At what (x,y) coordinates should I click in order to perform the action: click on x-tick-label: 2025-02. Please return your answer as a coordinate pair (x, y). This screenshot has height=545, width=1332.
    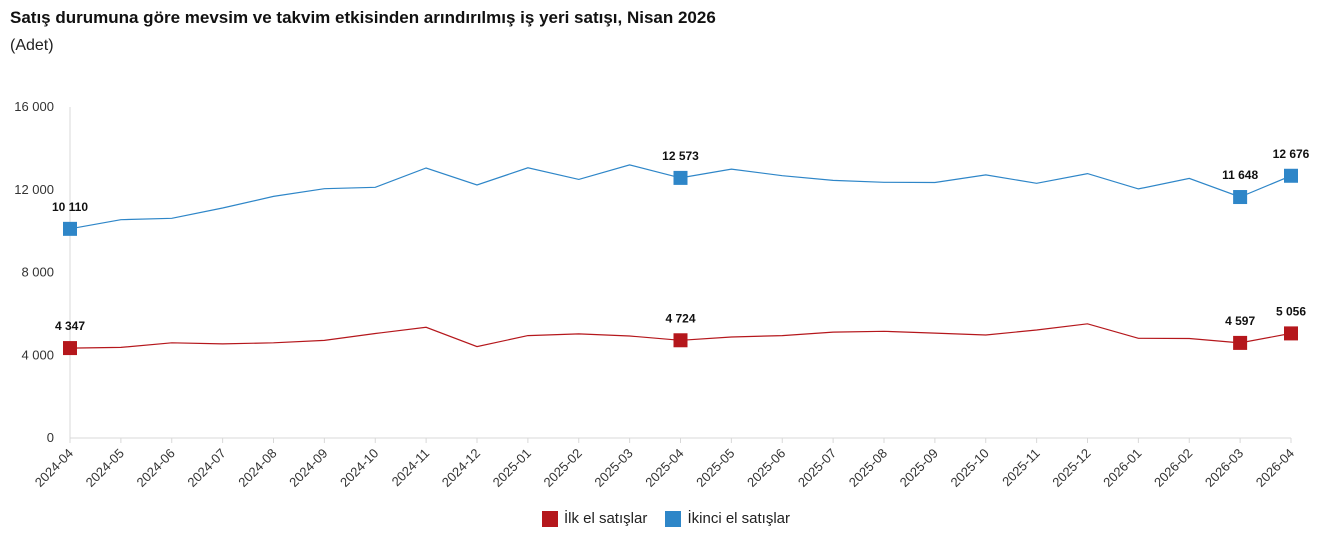
    Looking at the image, I should click on (563, 468).